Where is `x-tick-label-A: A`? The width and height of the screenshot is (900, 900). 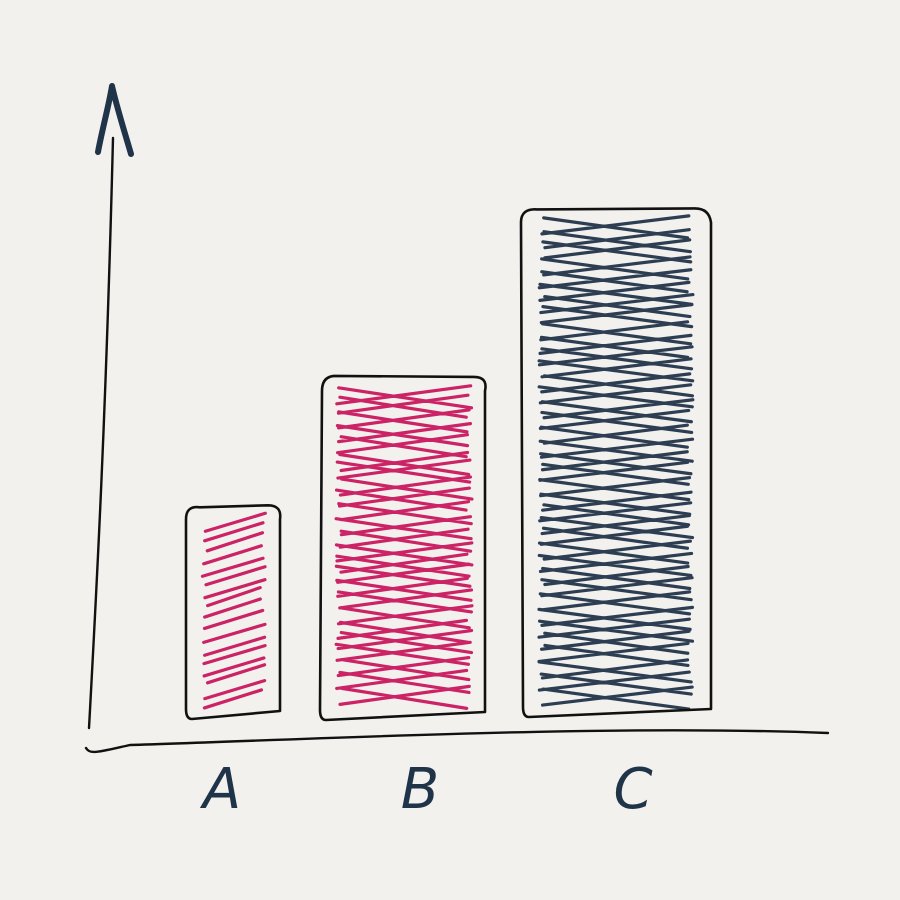 x-tick-label-A: A is located at coordinates (220, 789).